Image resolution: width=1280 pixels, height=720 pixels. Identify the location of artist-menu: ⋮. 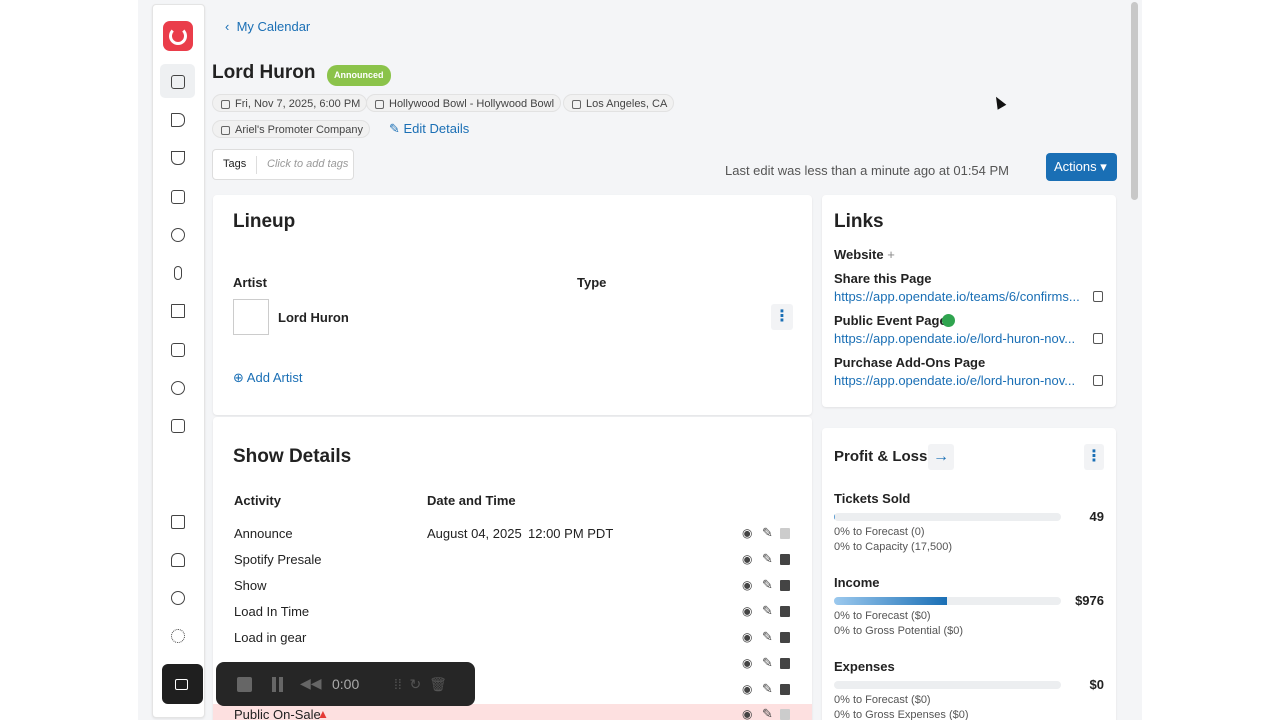
(782, 317).